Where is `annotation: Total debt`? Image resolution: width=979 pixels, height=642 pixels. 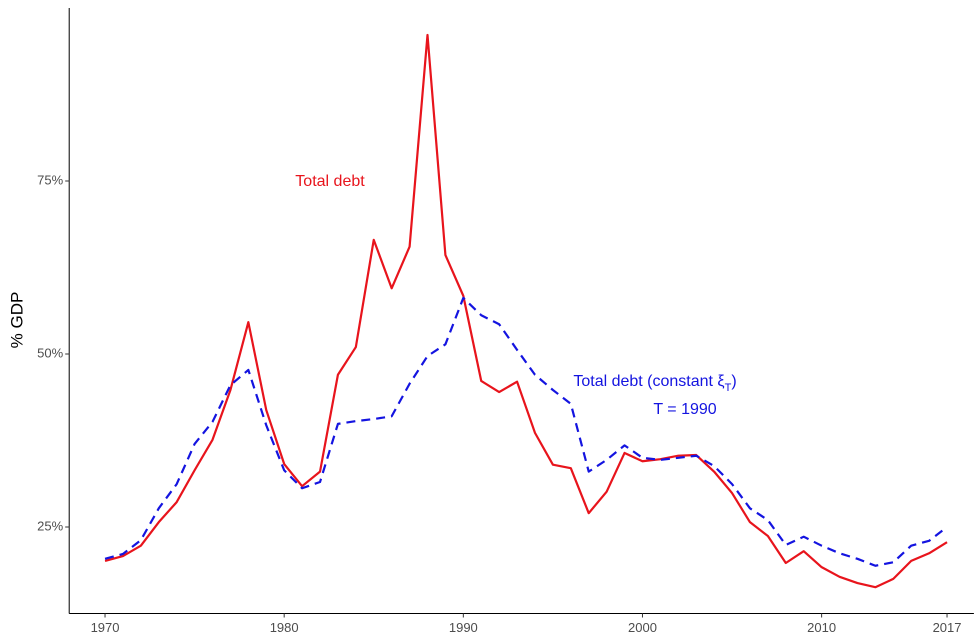
annotation: Total debt is located at coordinates (330, 181).